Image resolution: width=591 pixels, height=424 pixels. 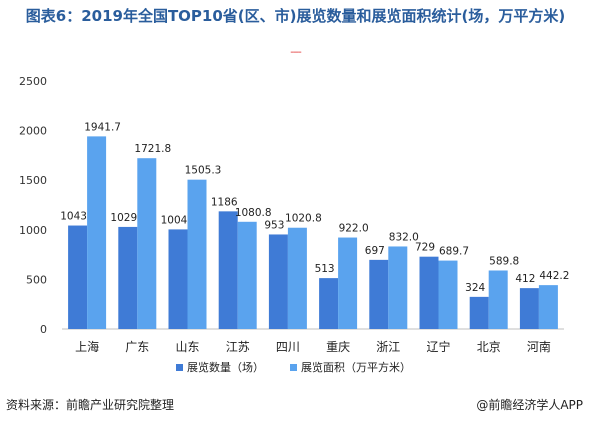 What do you see at coordinates (525, 279) in the screenshot?
I see `data-label-count: 412` at bounding box center [525, 279].